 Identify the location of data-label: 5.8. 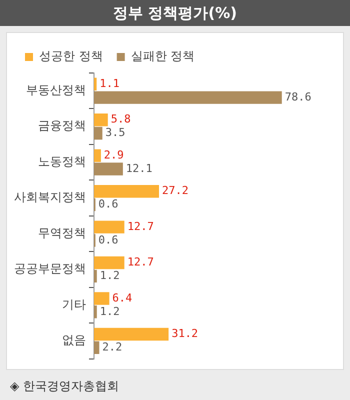
(120, 119).